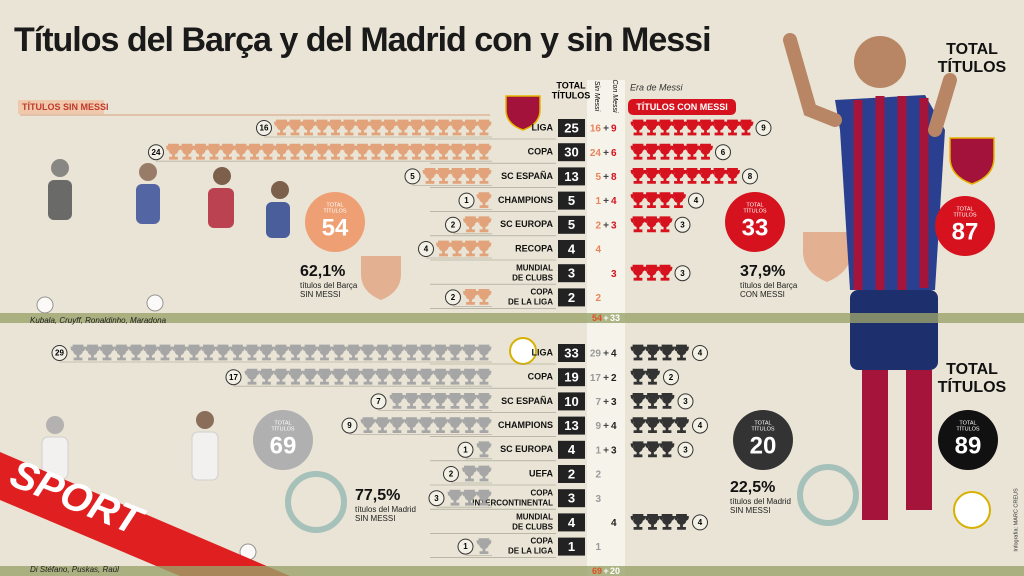 The image size is (1024, 576). What do you see at coordinates (59, 353) in the screenshot?
I see `count-badge-label: 29` at bounding box center [59, 353].